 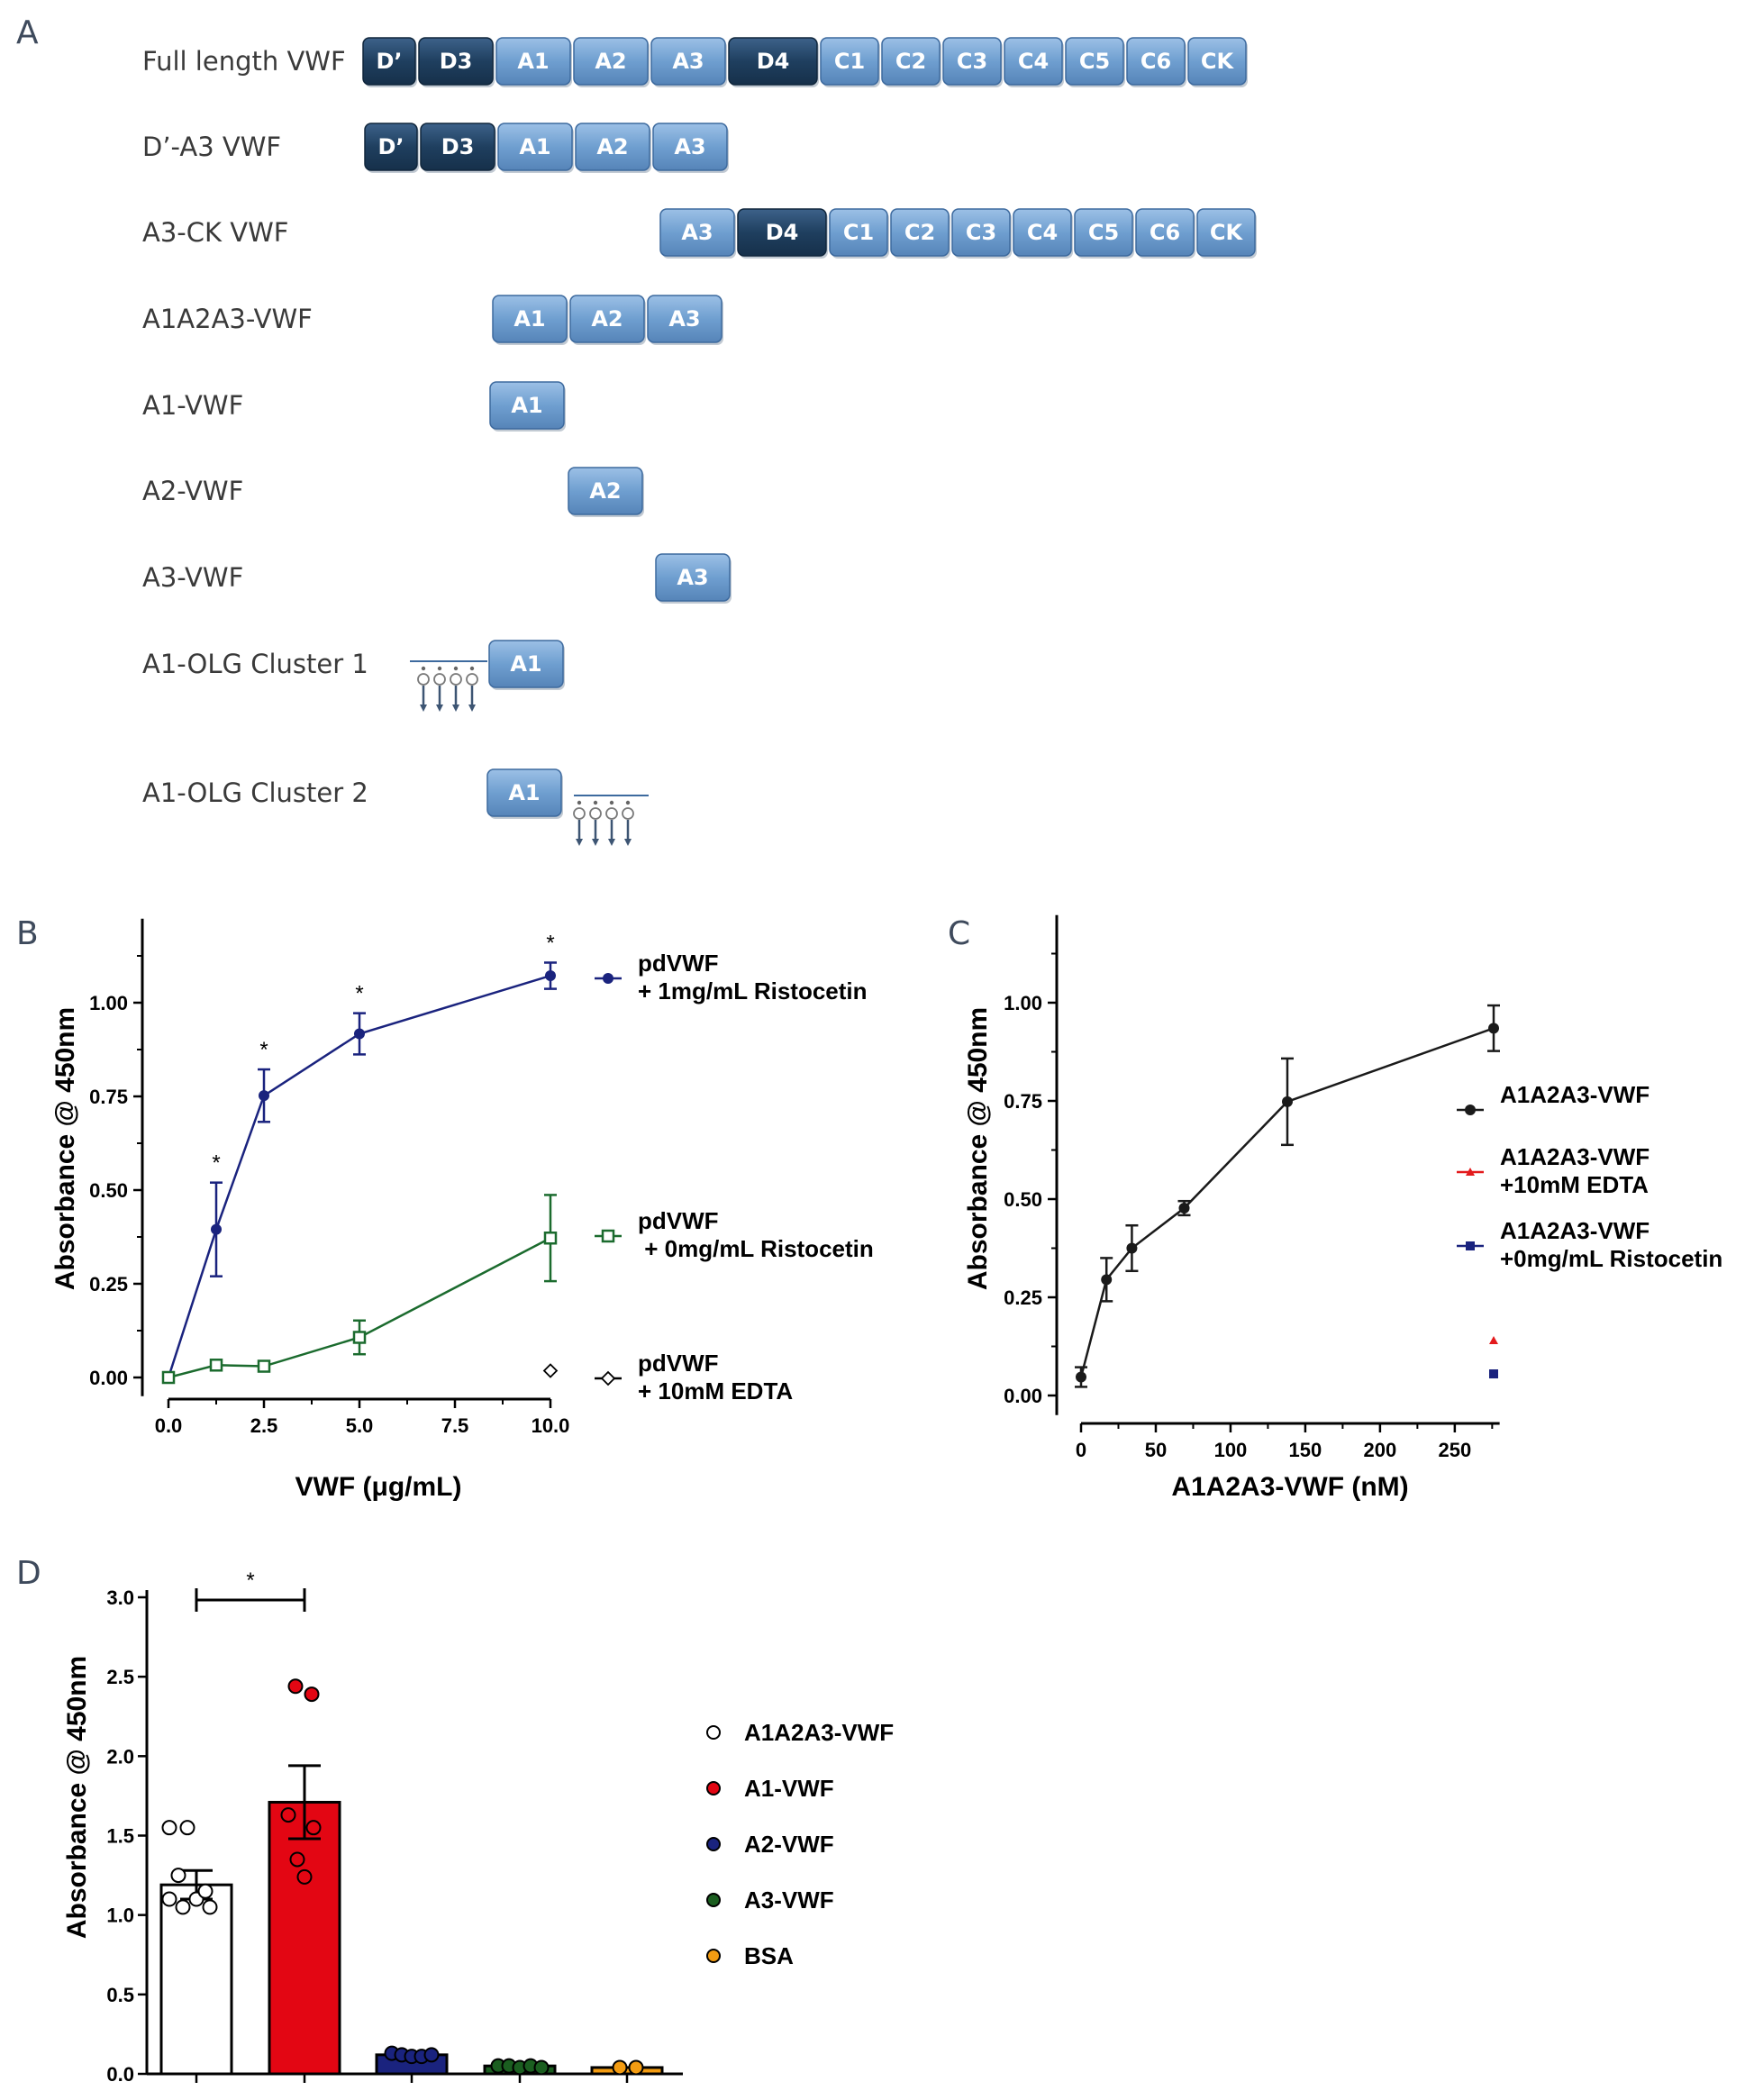 I want to click on domain-label: A1, so click(x=535, y=146).